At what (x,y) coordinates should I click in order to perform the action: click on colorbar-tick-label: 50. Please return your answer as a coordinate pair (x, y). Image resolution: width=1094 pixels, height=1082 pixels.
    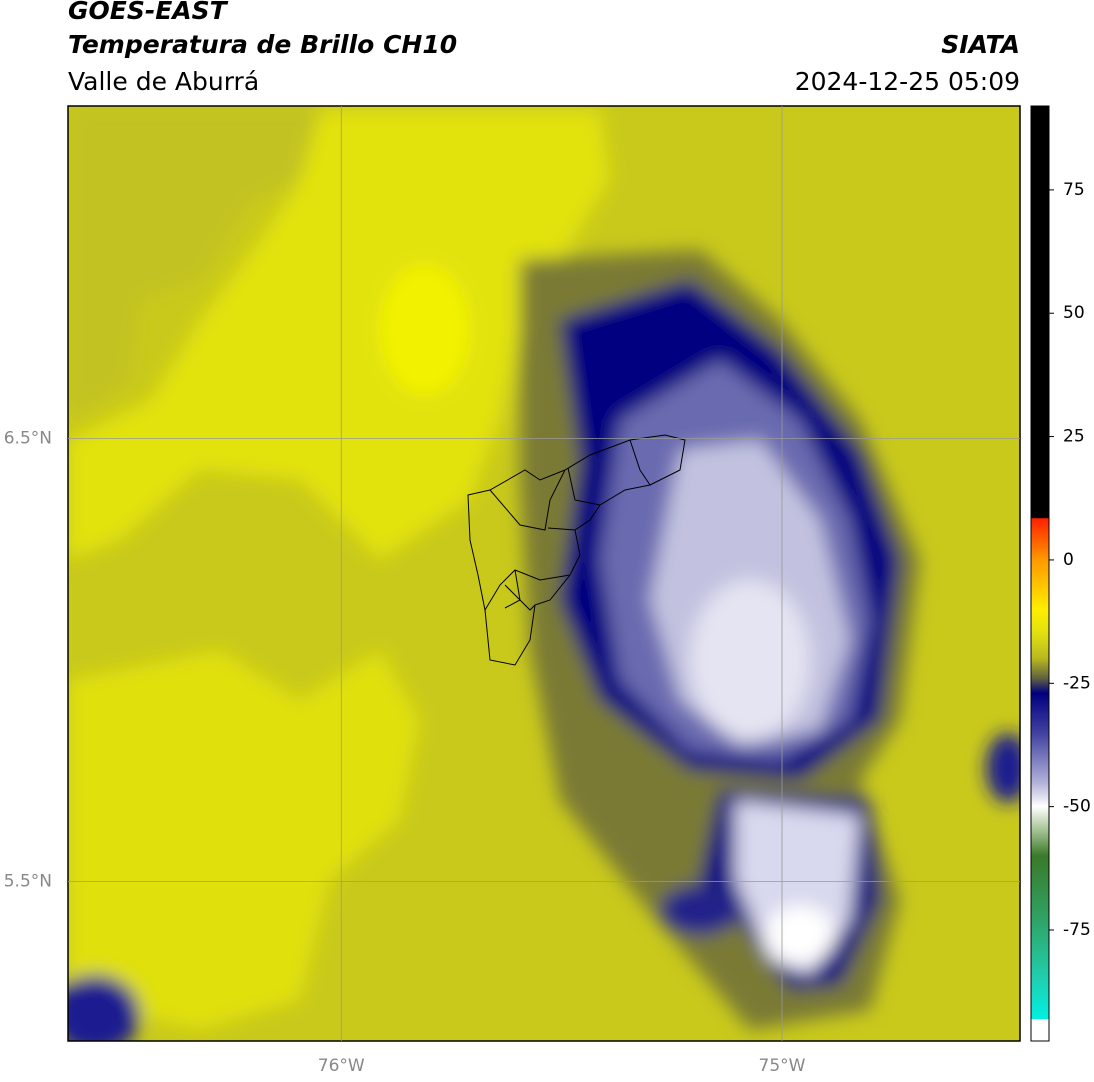
    Looking at the image, I should click on (1074, 313).